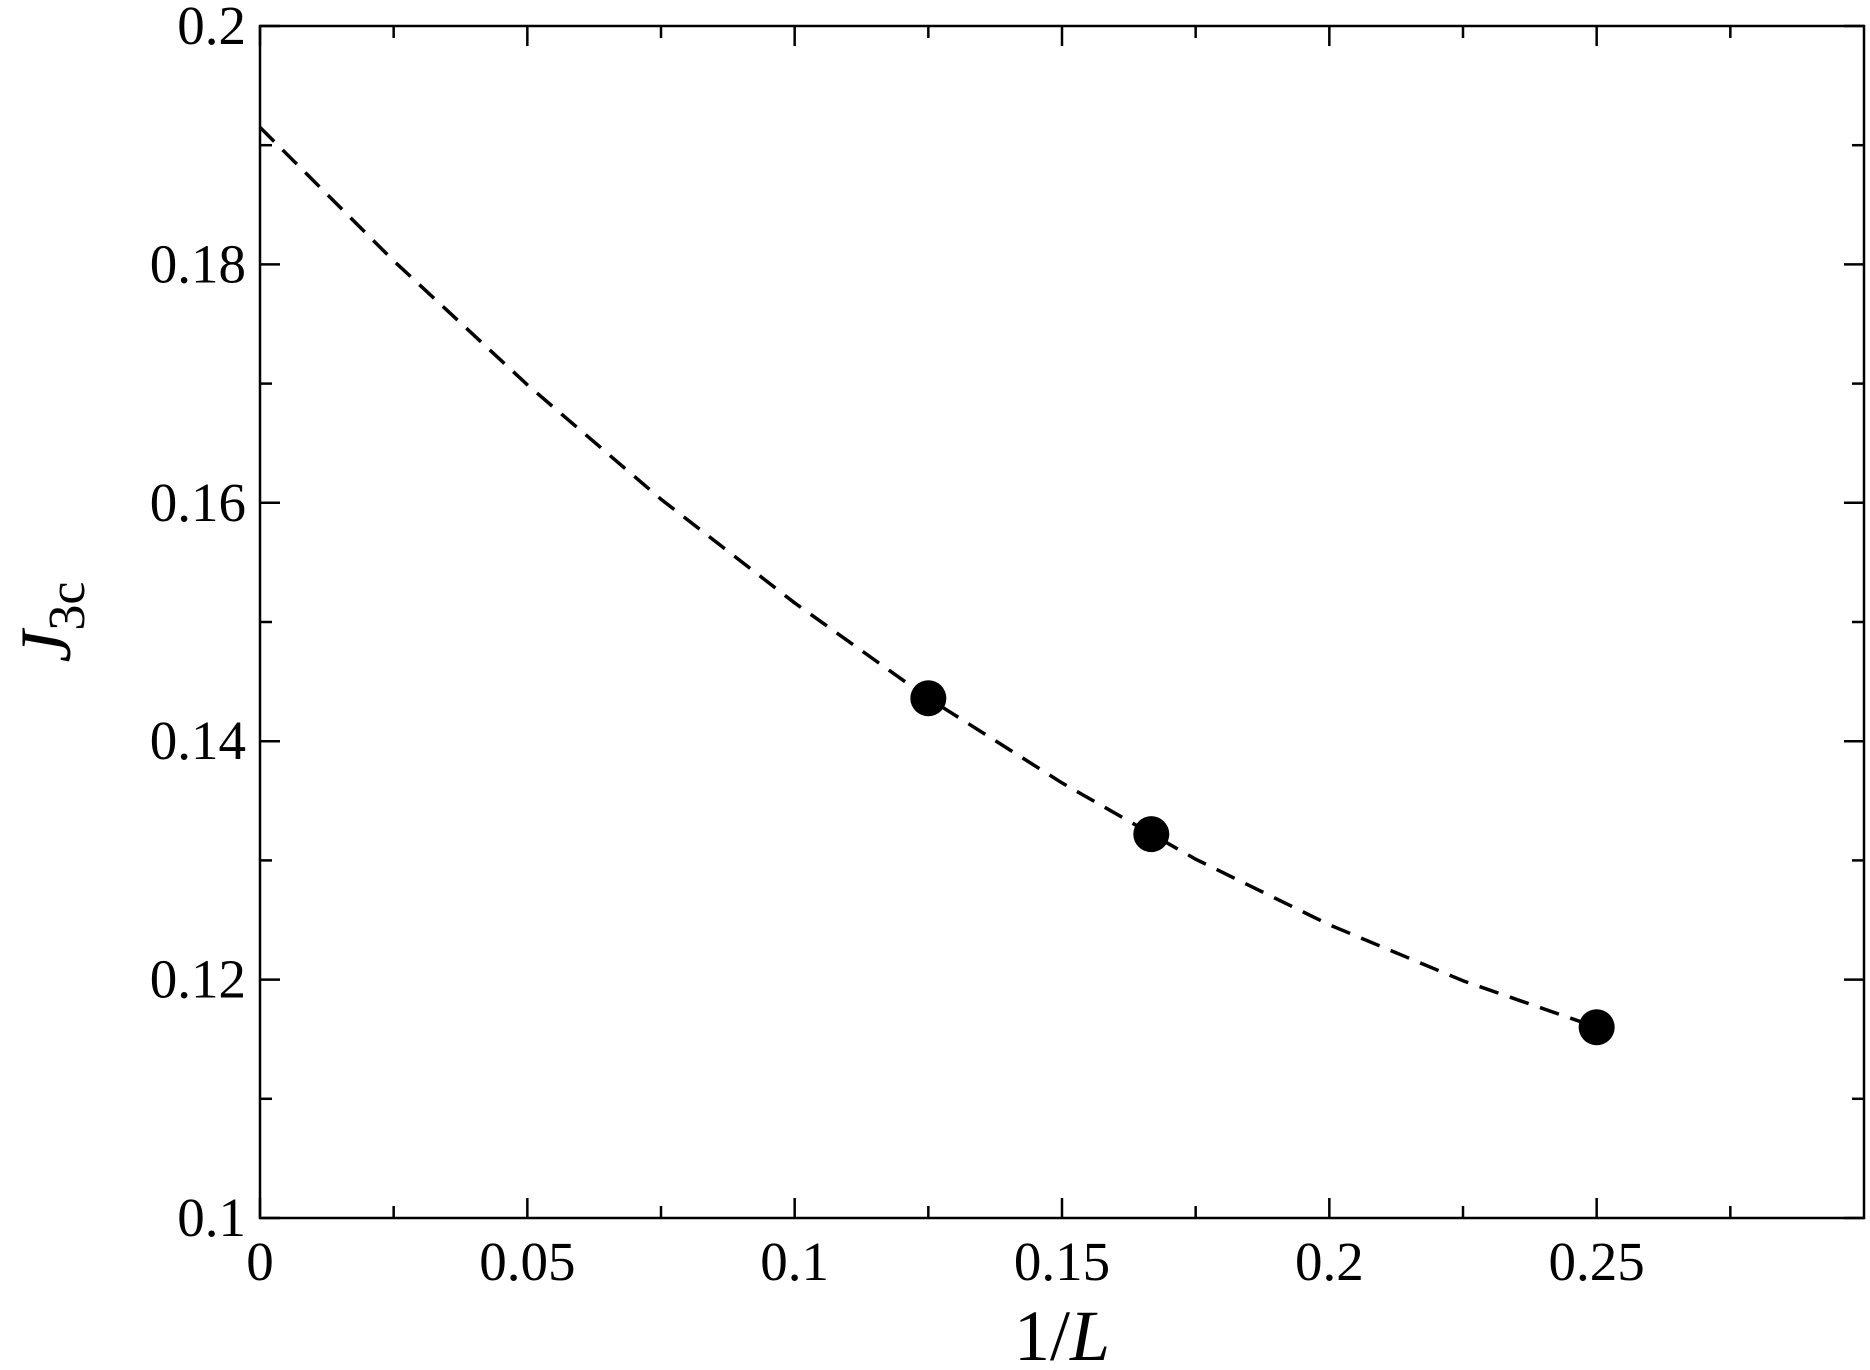 Image resolution: width=1870 pixels, height=1370 pixels. What do you see at coordinates (67, 605) in the screenshot?
I see `y-label-part: 3c` at bounding box center [67, 605].